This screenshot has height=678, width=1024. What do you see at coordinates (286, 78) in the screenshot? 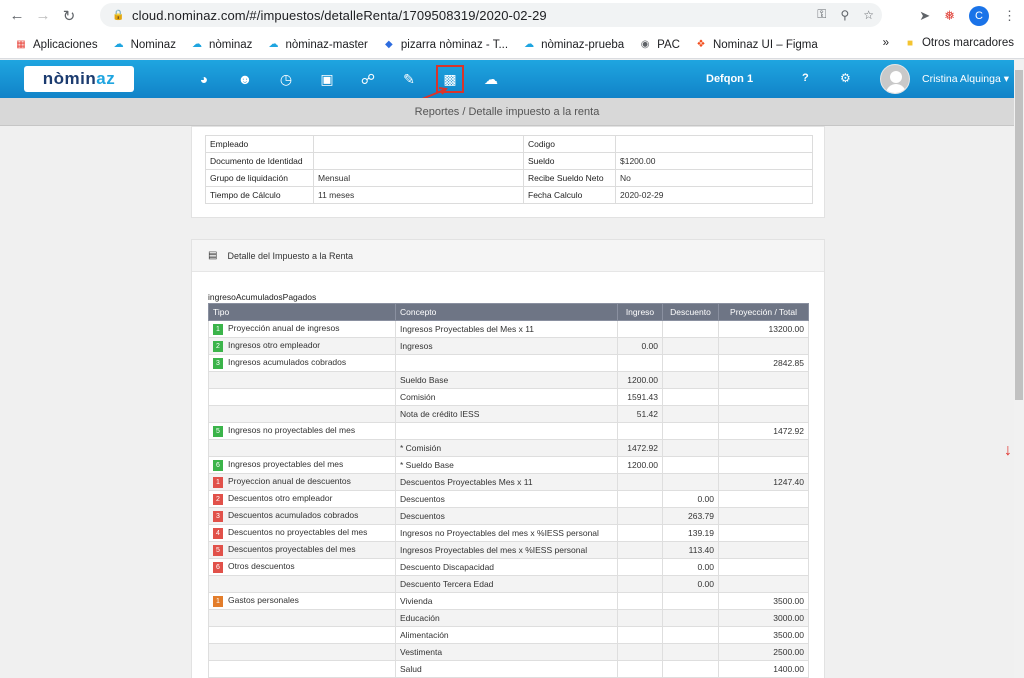
I see `clock-icon: ◷` at bounding box center [286, 78].